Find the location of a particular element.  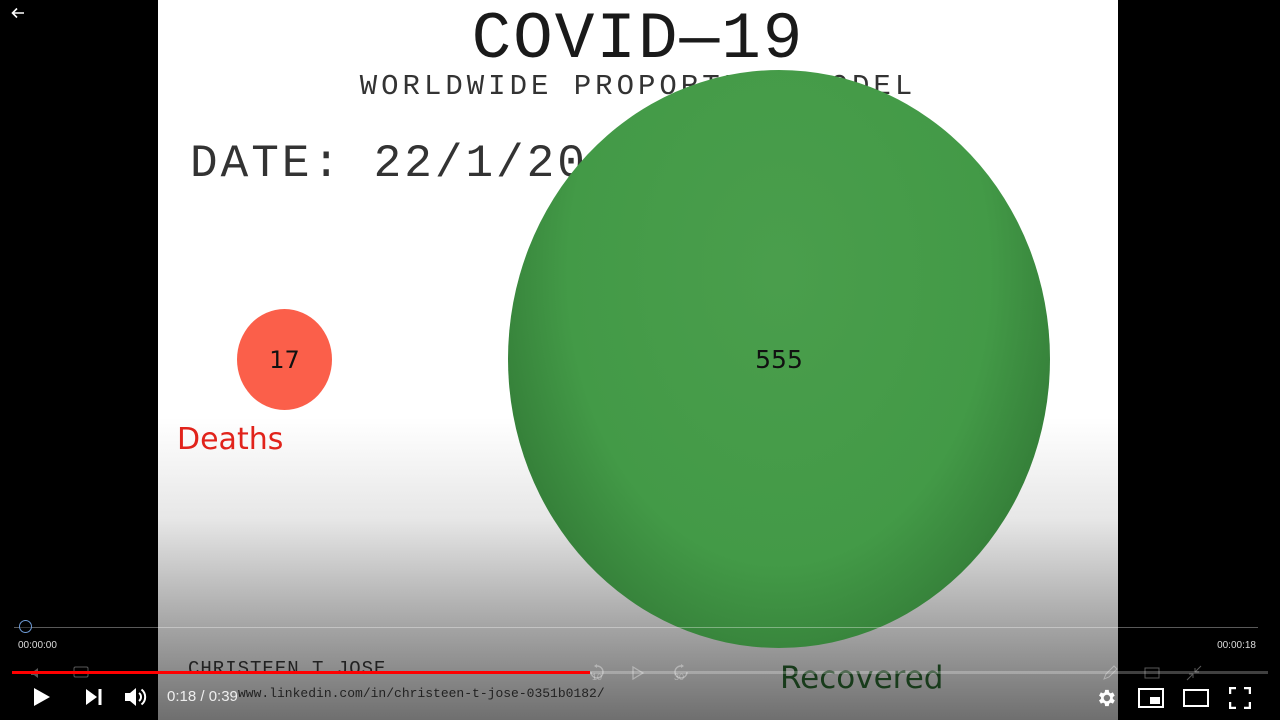

miniplayer-button is located at coordinates (1151, 698).